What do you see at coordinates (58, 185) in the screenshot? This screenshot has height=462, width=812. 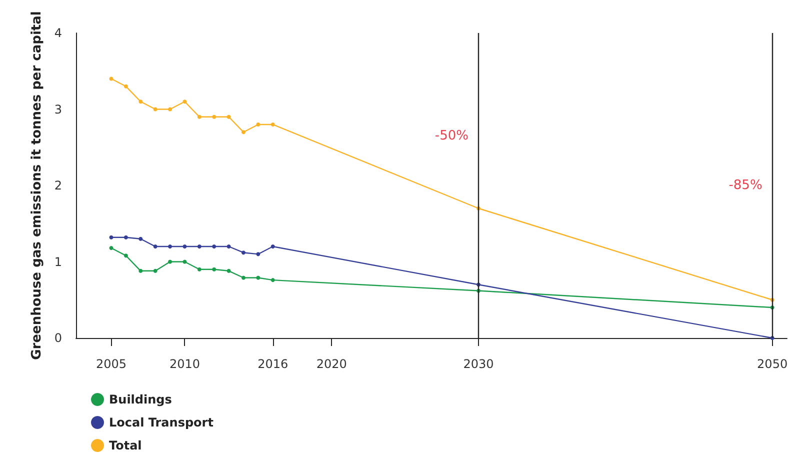 I see `y-tick-label: 2` at bounding box center [58, 185].